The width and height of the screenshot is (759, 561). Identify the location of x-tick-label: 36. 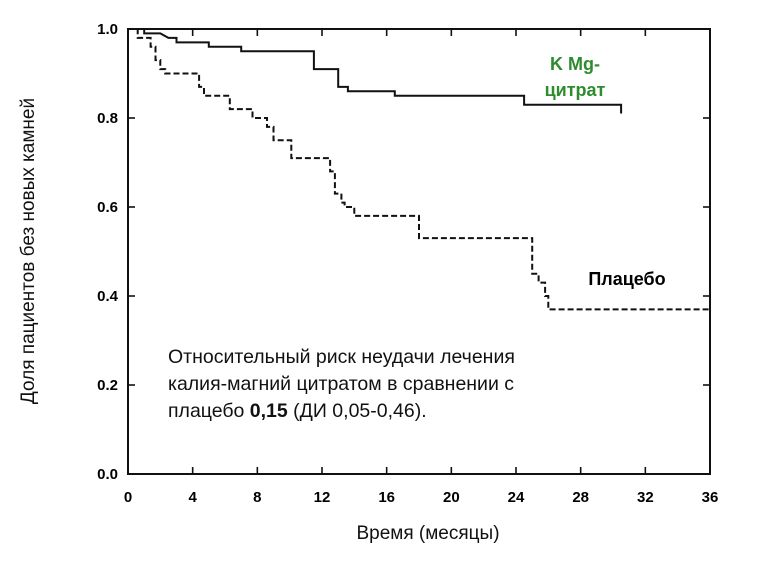
(710, 497).